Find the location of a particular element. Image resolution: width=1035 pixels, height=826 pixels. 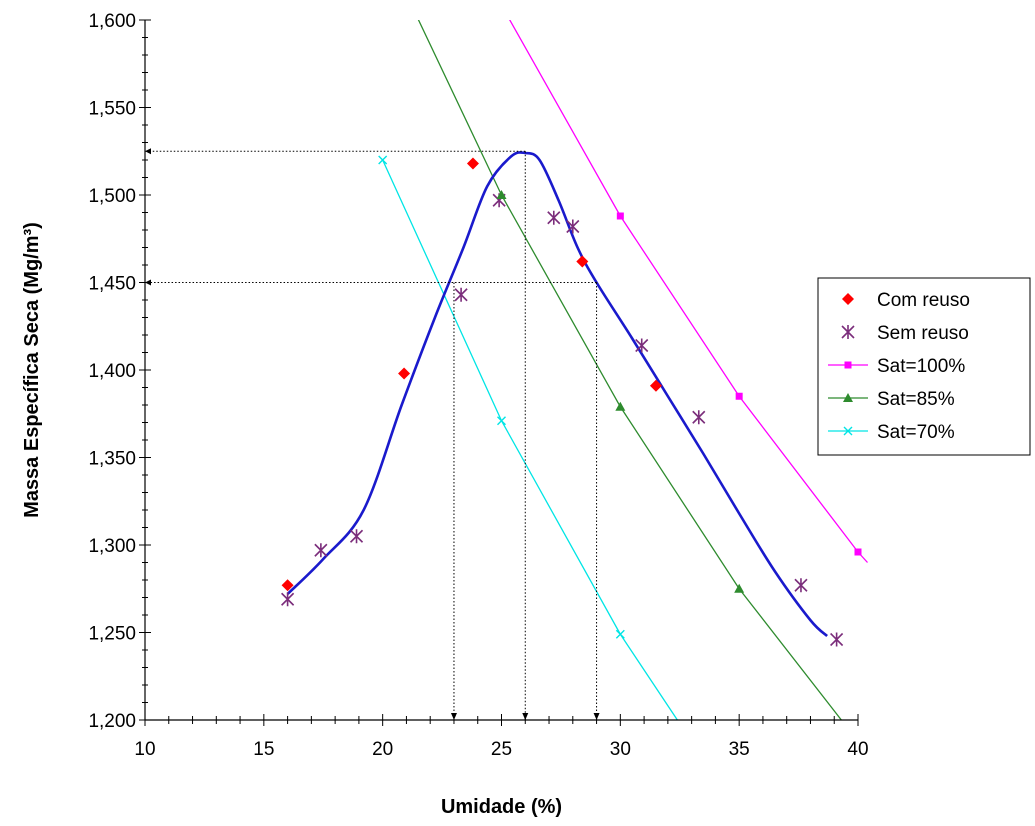

y-axis-title: Massa Específica Seca (Mg/m³) is located at coordinates (32, 370).